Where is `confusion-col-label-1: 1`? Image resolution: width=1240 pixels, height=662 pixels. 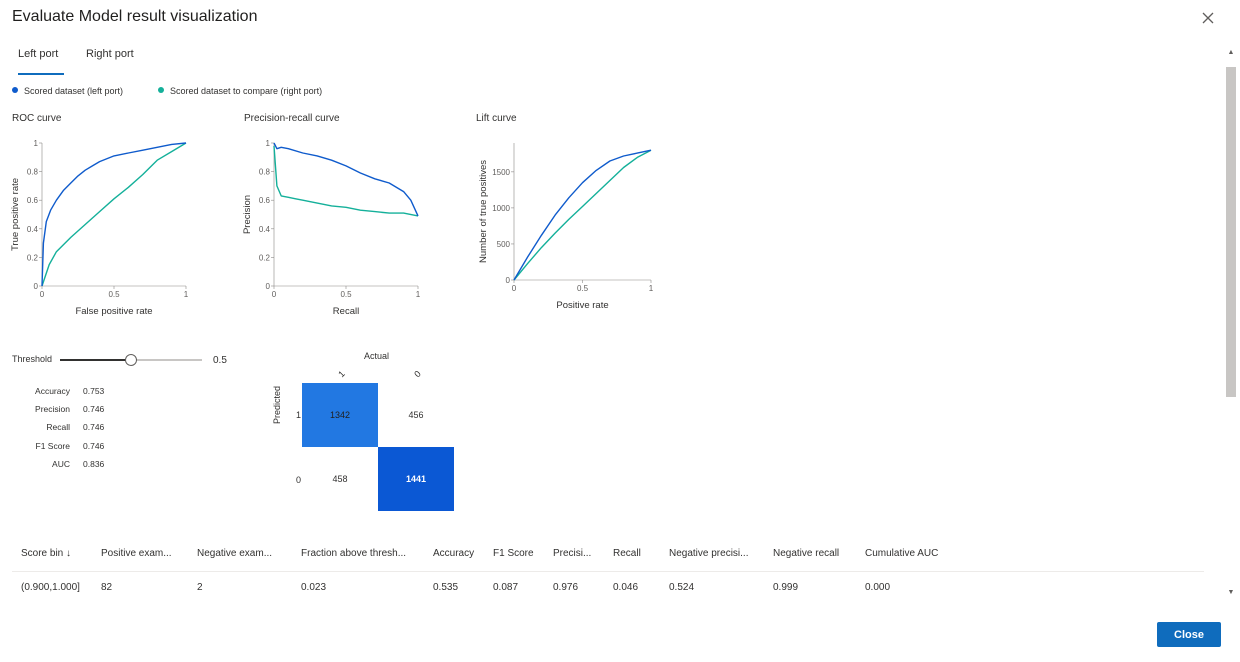
confusion-col-label-1: 1 is located at coordinates (341, 374).